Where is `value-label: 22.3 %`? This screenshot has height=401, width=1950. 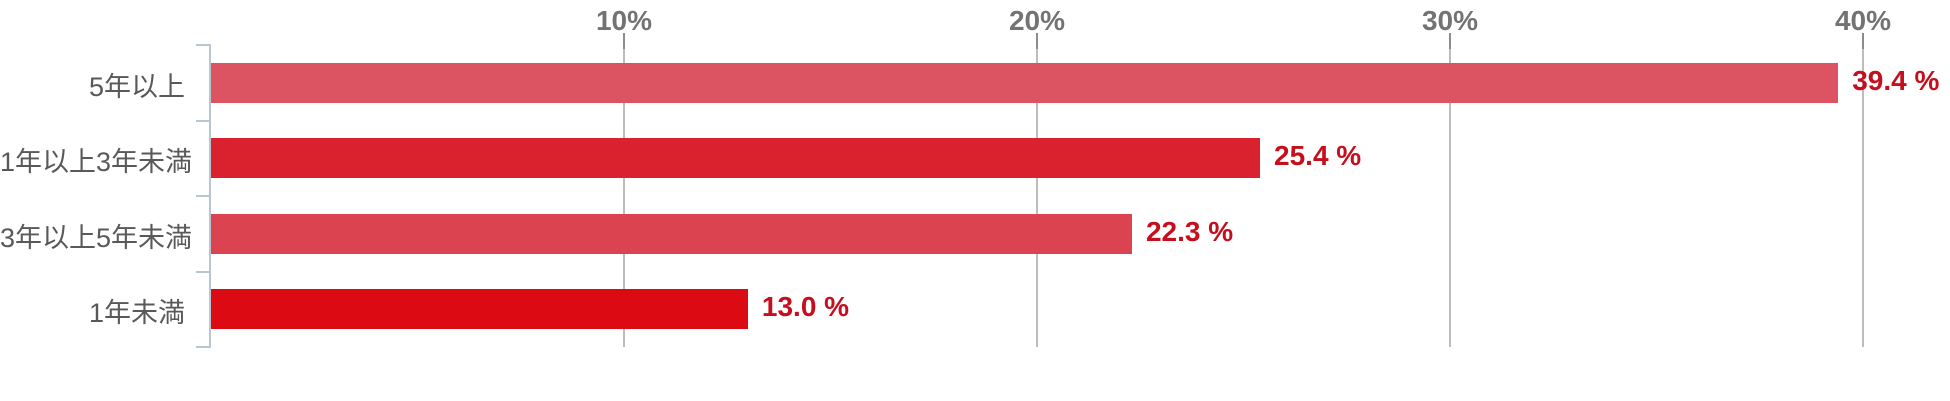 value-label: 22.3 % is located at coordinates (1189, 231).